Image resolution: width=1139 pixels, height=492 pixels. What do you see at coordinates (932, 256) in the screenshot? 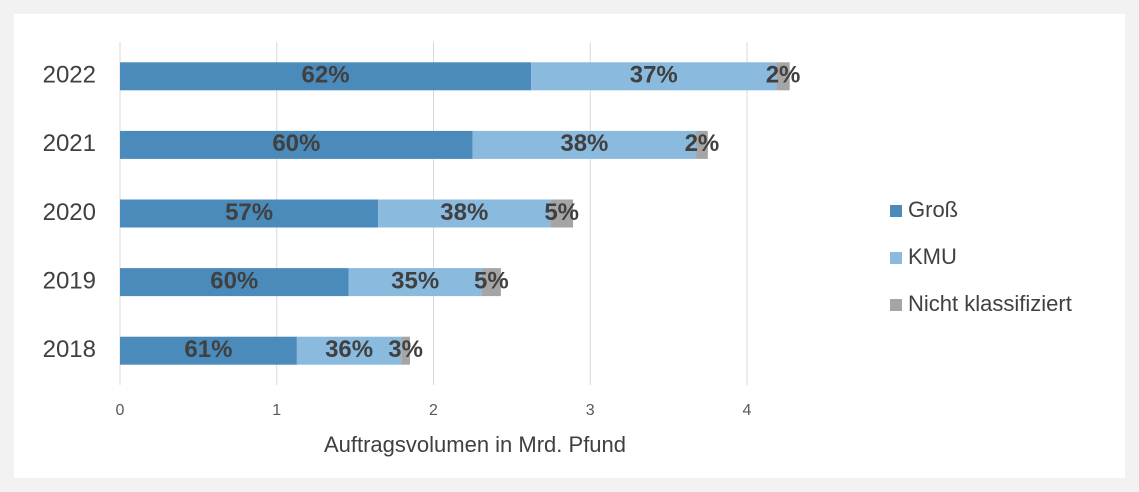
I see `legend-label: KMU` at bounding box center [932, 256].